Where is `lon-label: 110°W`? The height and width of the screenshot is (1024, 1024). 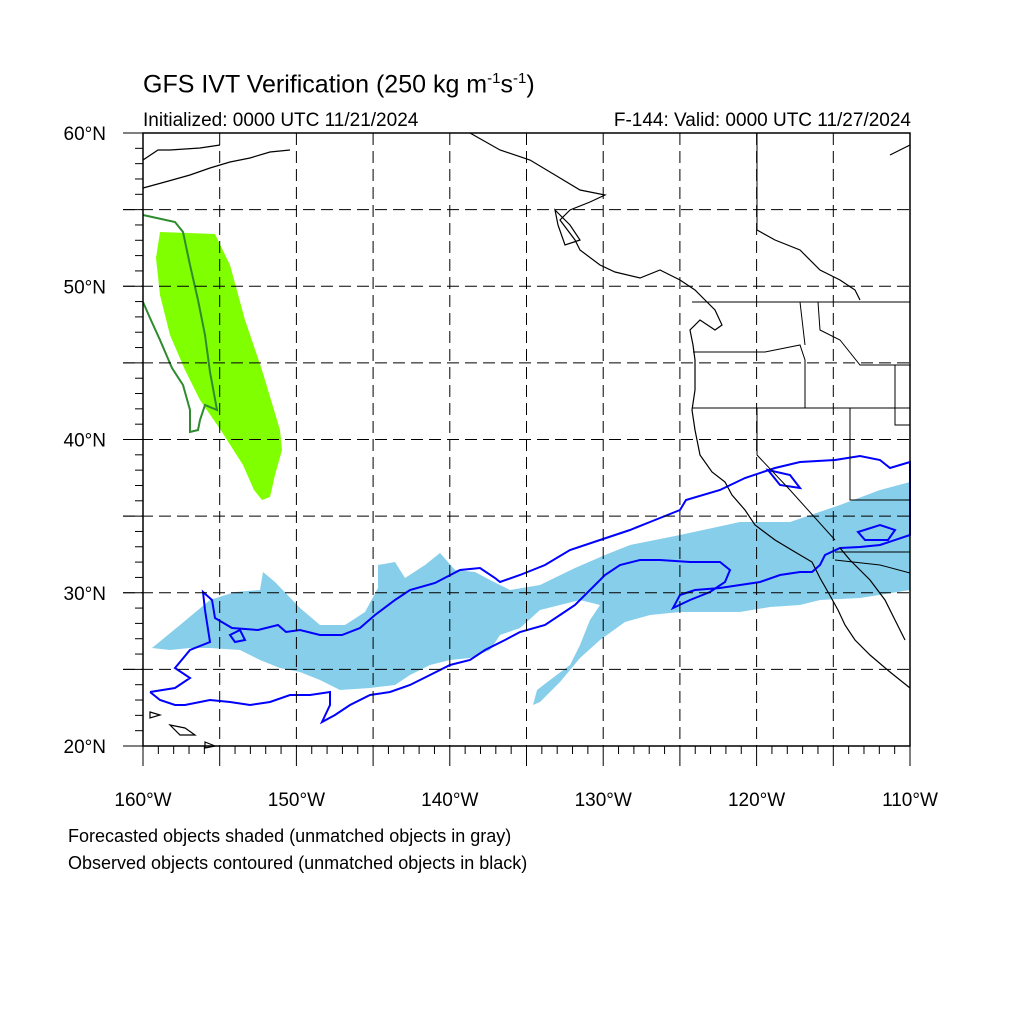
lon-label: 110°W is located at coordinates (910, 800).